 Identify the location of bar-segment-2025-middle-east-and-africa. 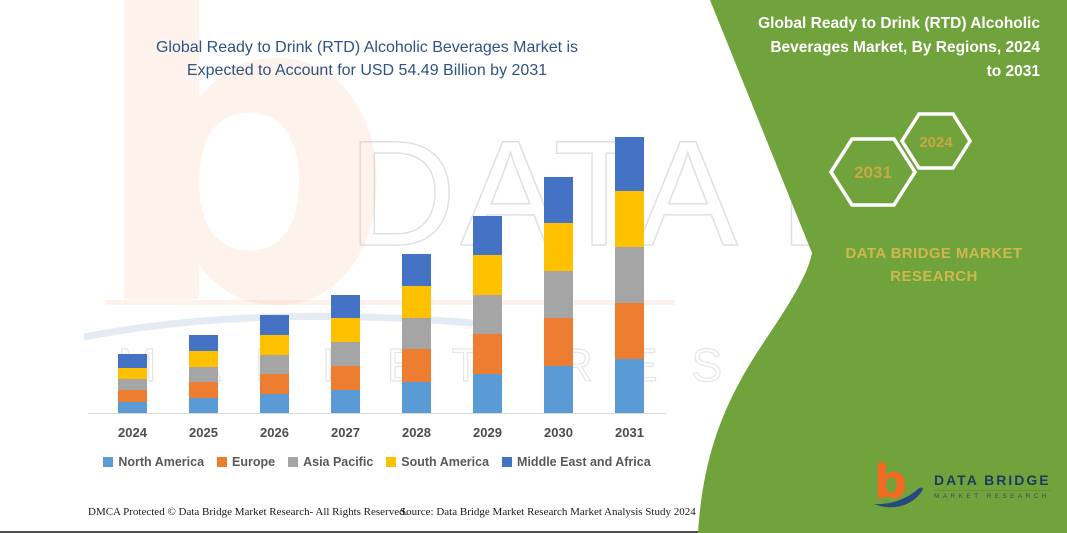
(203, 343).